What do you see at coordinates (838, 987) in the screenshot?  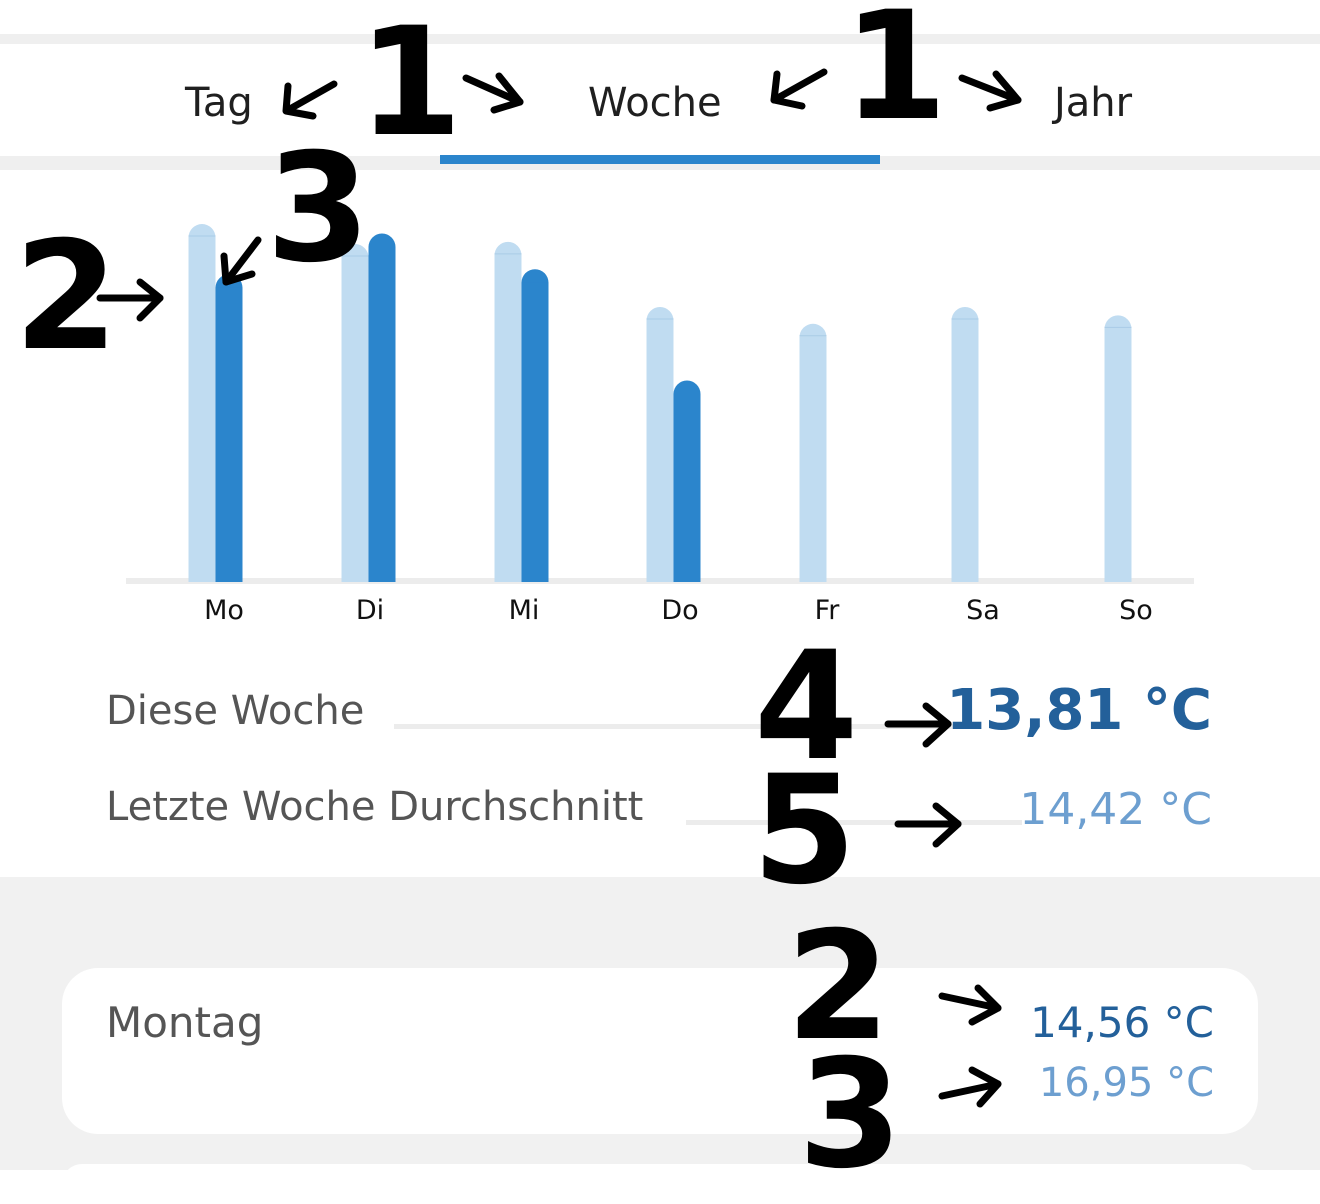 I see `annotation-number-2b: 2` at bounding box center [838, 987].